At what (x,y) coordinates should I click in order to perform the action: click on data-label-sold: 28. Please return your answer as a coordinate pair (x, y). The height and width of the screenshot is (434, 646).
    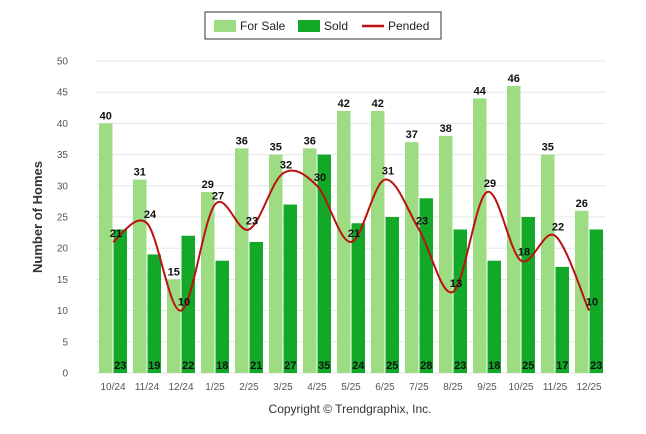
    Looking at the image, I should click on (426, 366).